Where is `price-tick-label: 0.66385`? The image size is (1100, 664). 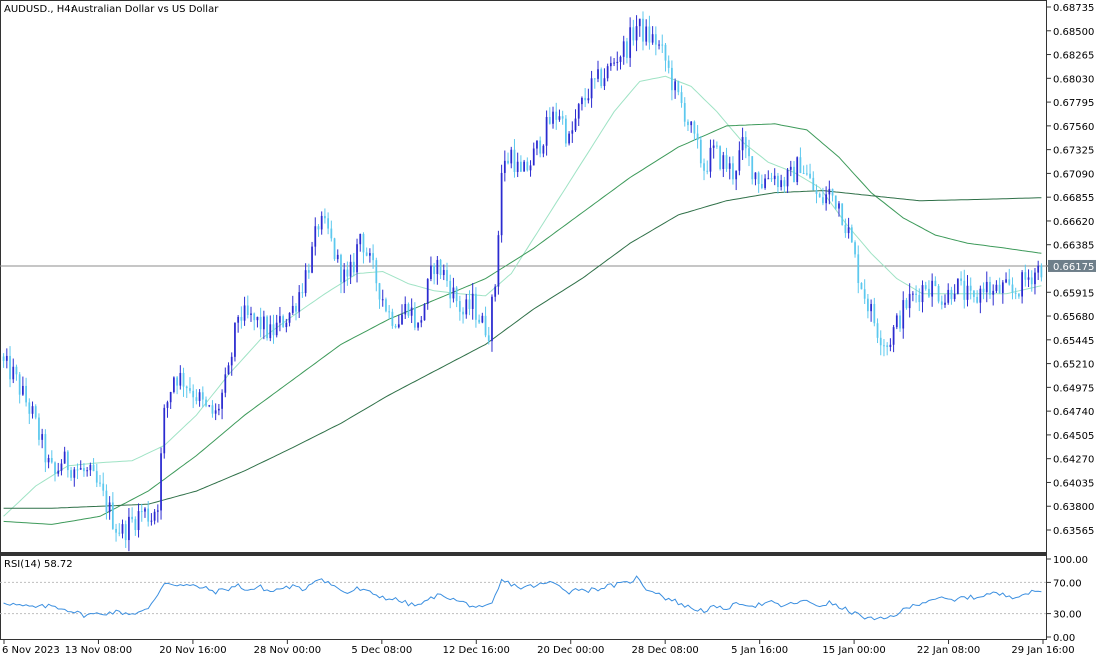
price-tick-label: 0.66385 is located at coordinates (1073, 246).